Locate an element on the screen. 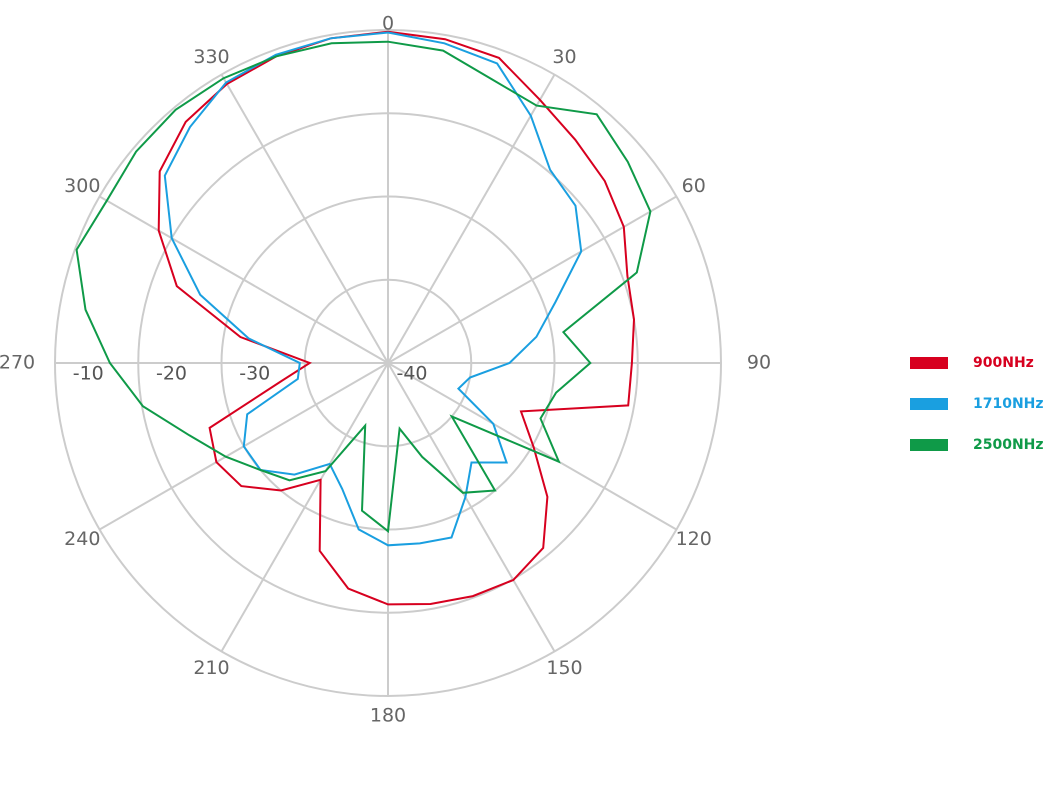 The height and width of the screenshot is (798, 1048). r-tick-label: -30 is located at coordinates (254, 374).